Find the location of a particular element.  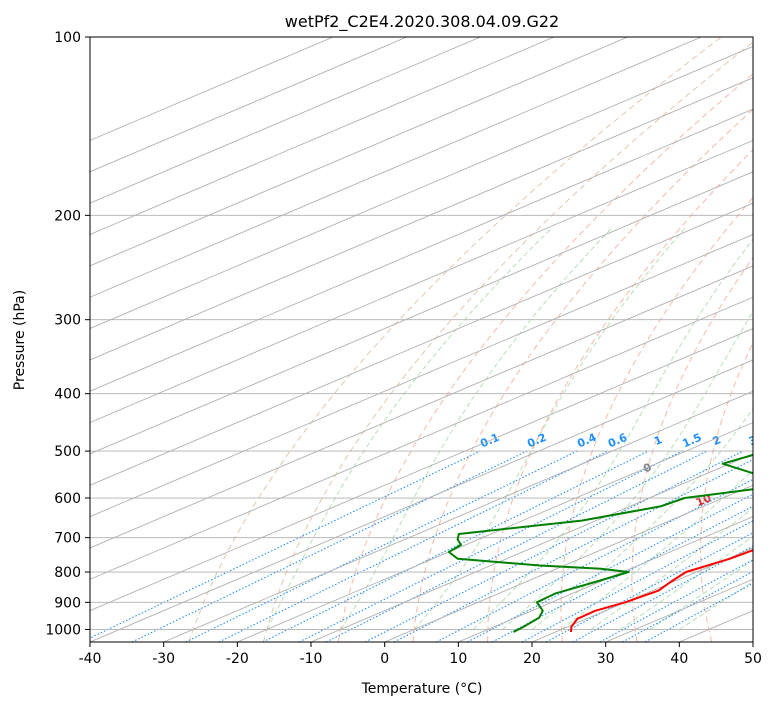

y-tick-label: 600 is located at coordinates (67, 499).